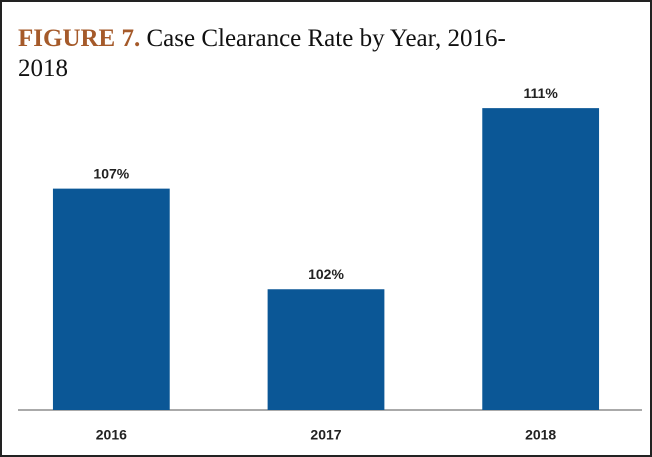  I want to click on figure-label: FIGURE 7., so click(79, 38).